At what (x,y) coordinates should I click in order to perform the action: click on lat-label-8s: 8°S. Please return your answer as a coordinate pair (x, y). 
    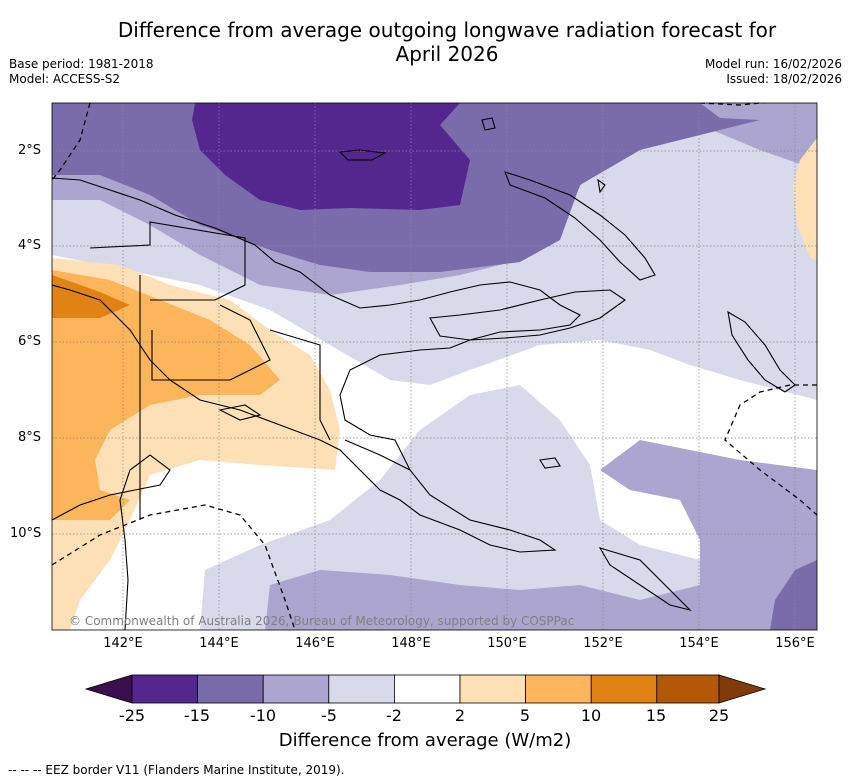
    Looking at the image, I should click on (30, 437).